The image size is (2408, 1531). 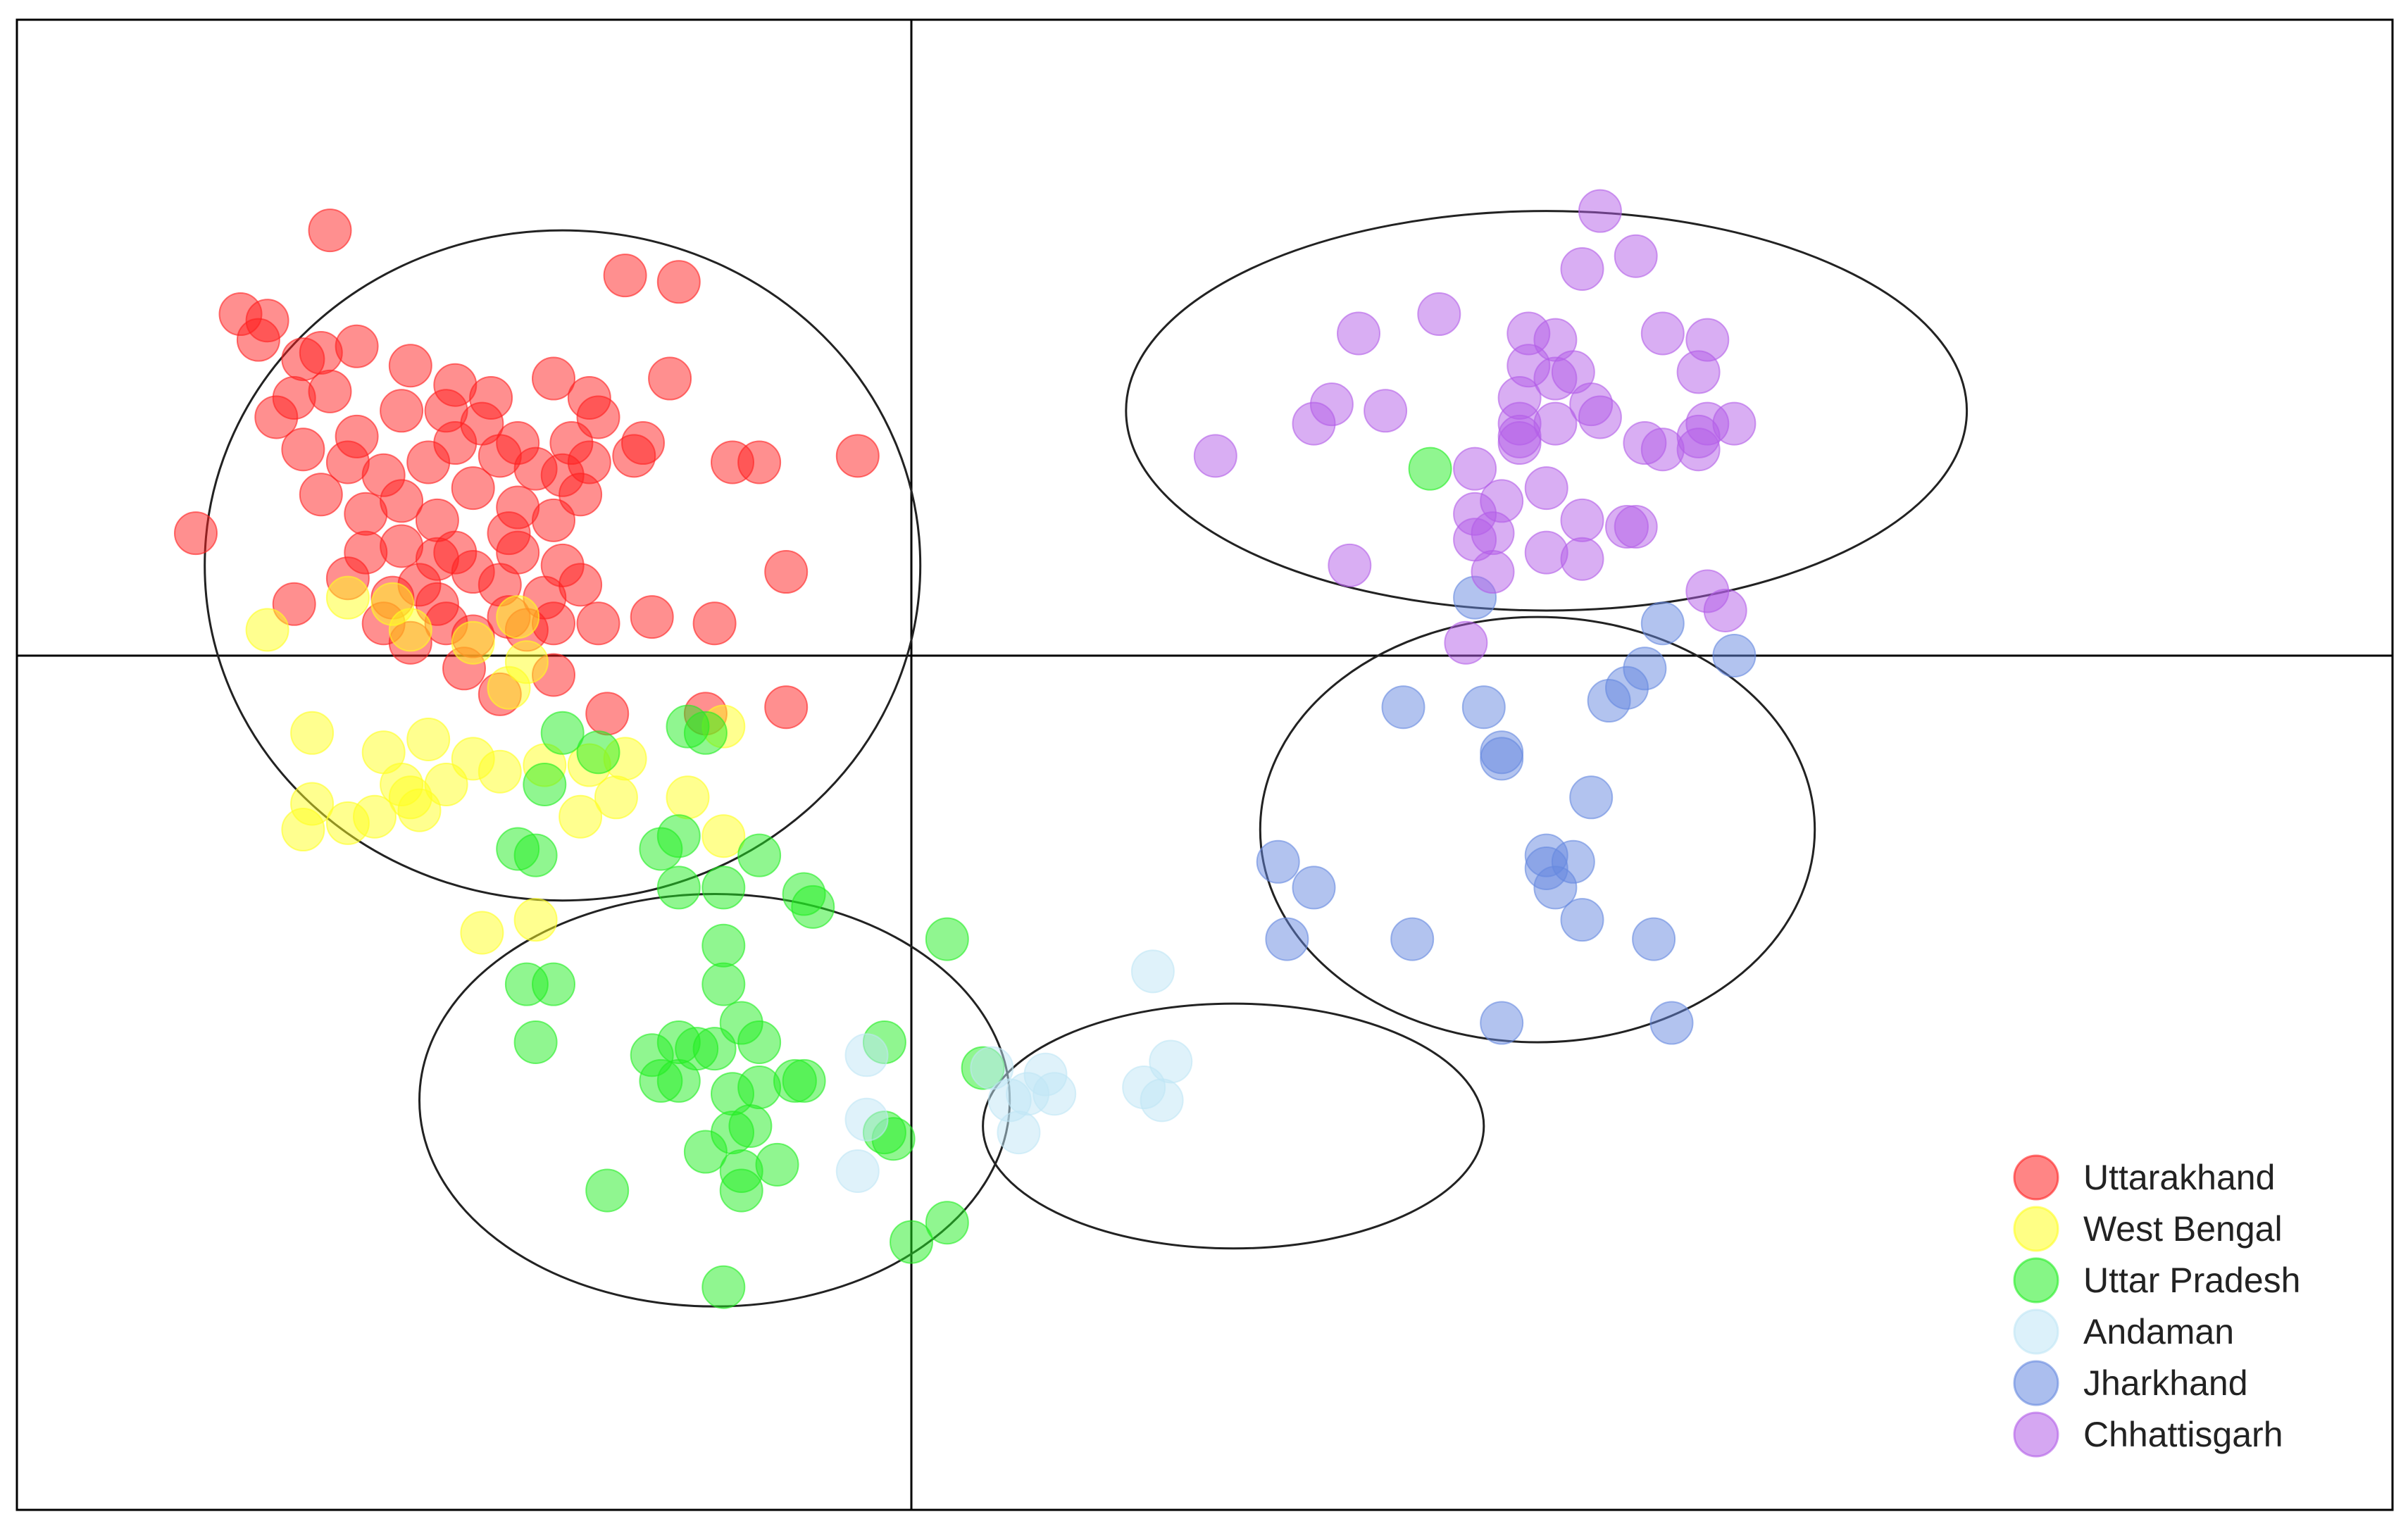 I want to click on legend-label-uttarakhand: Uttarakhand, so click(x=2179, y=1177).